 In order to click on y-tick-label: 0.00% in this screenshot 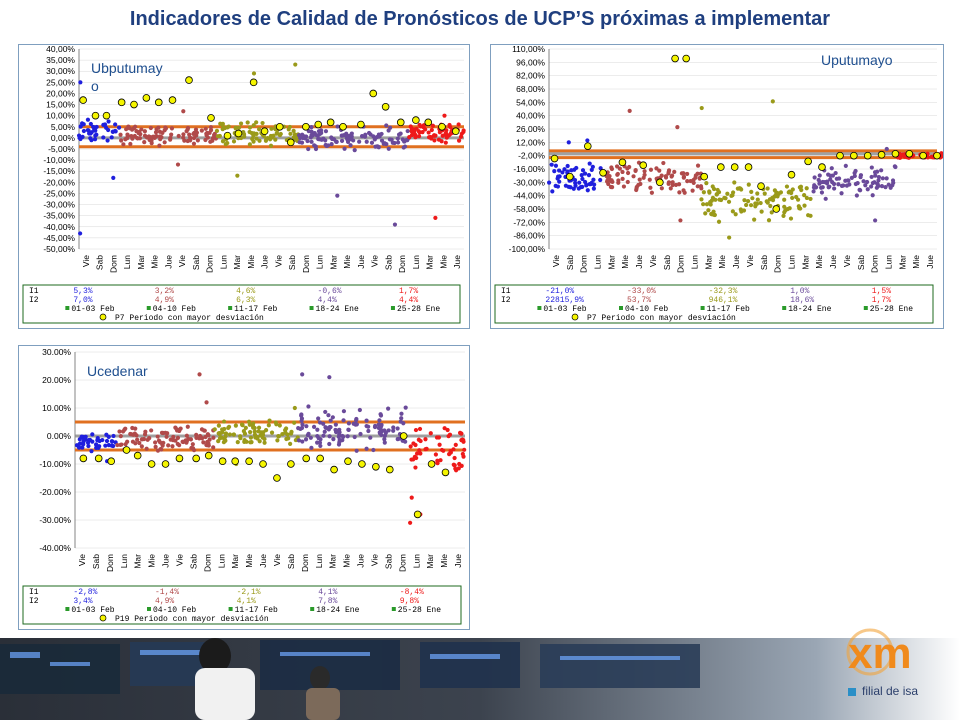, I will do `click(59, 436)`.